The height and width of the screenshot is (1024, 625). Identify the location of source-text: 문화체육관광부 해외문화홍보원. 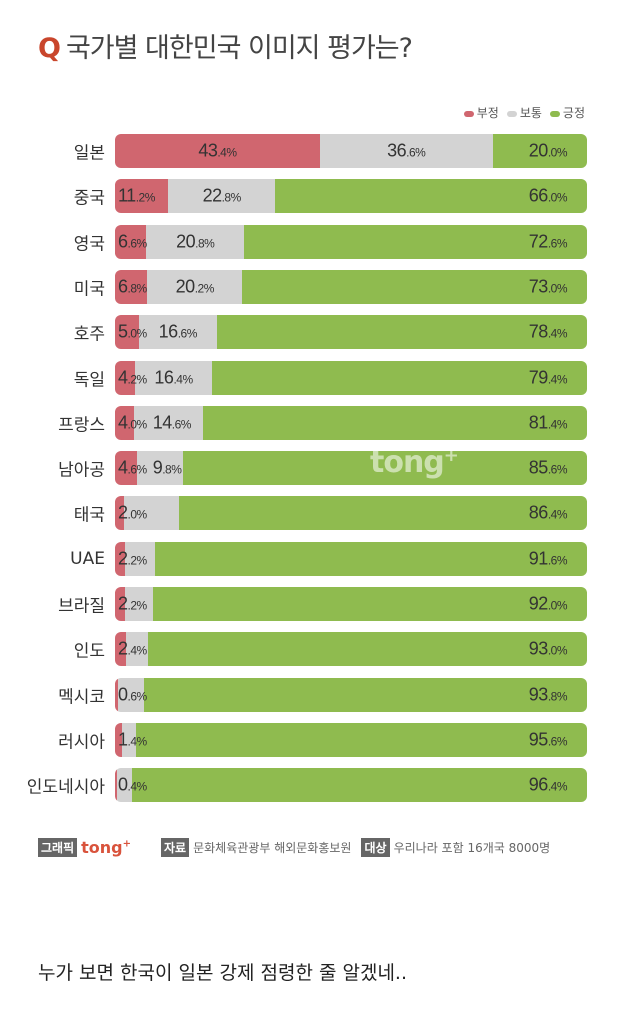
(272, 848).